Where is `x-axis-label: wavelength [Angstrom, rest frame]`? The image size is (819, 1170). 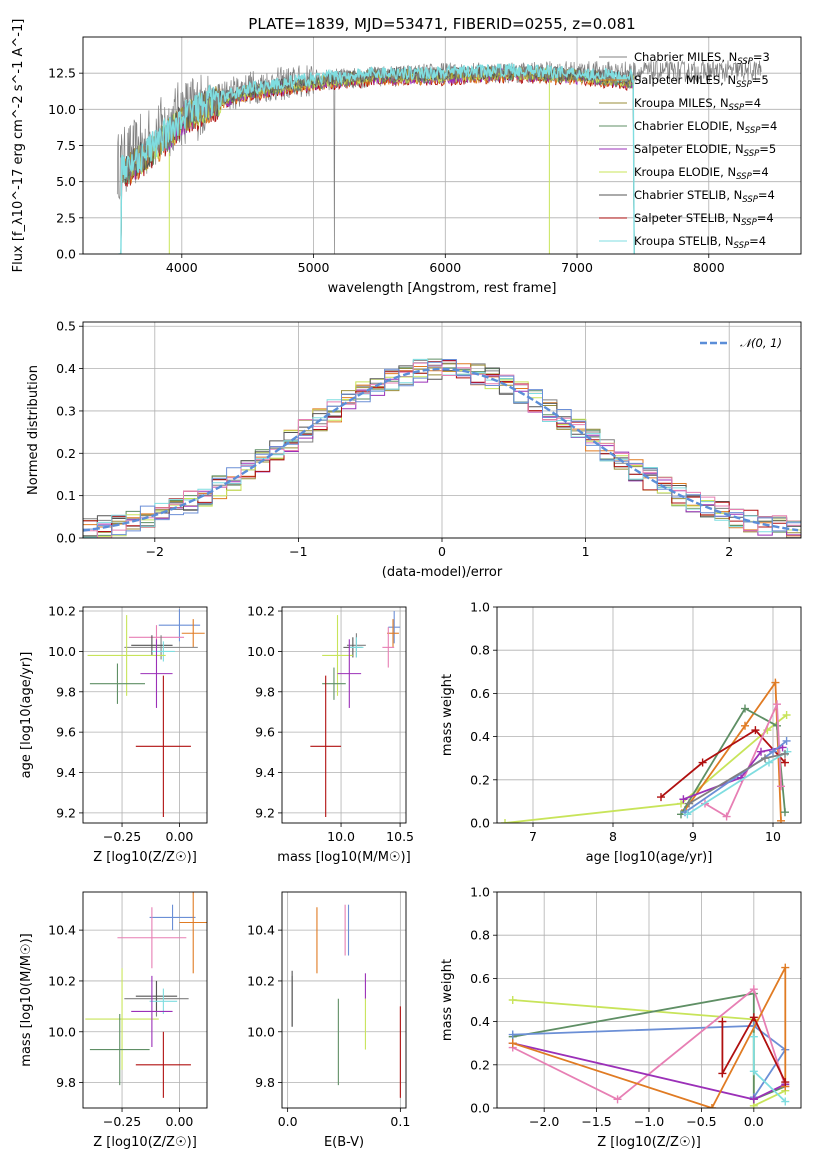 x-axis-label: wavelength [Angstrom, rest frame] is located at coordinates (442, 288).